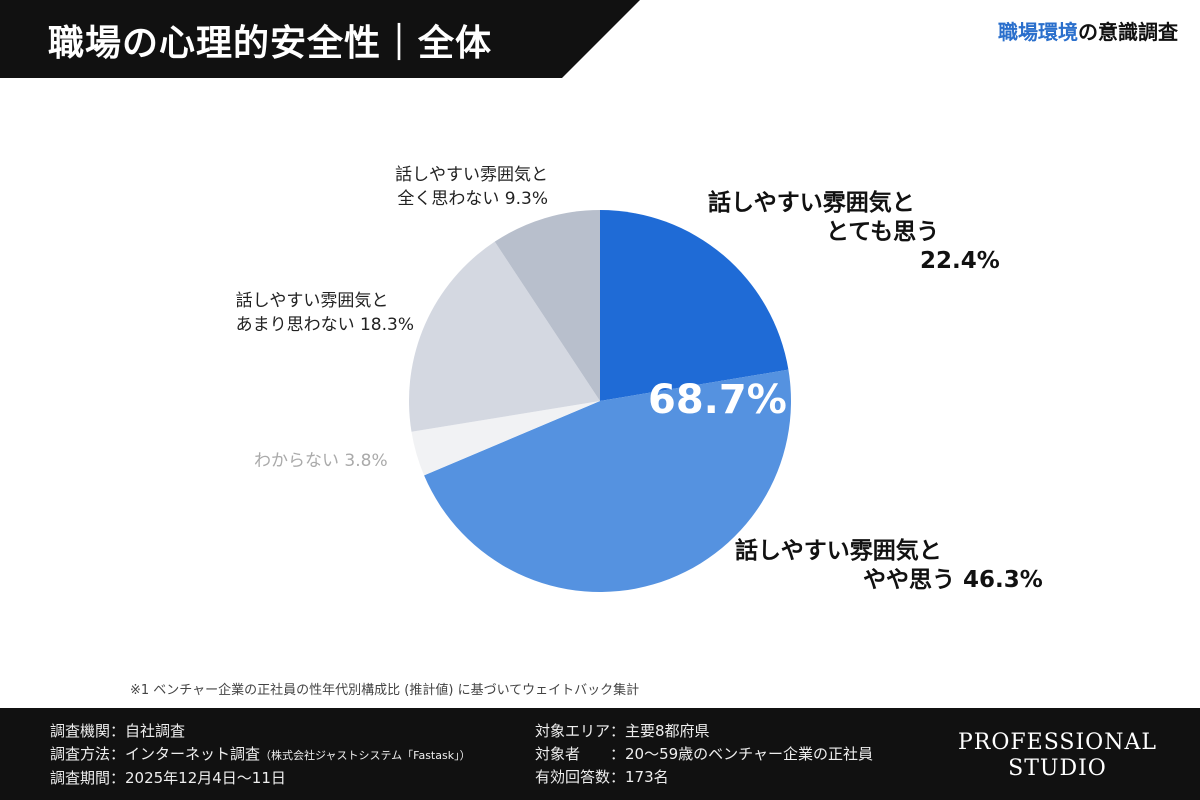 This screenshot has width=1200, height=800. I want to click on label-line: とても思う, so click(883, 232).